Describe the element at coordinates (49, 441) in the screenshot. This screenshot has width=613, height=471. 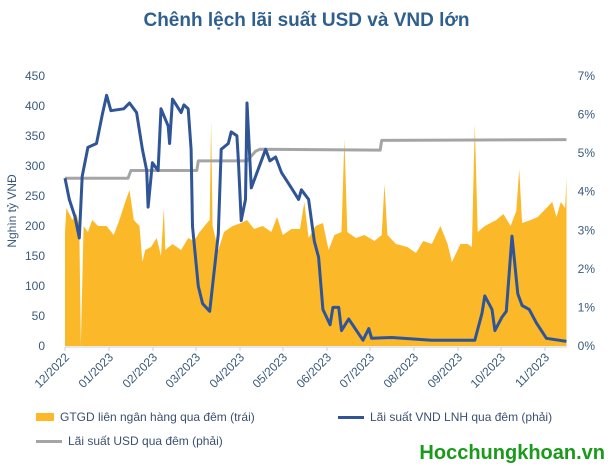
I see `legend-swatch-usd` at that location.